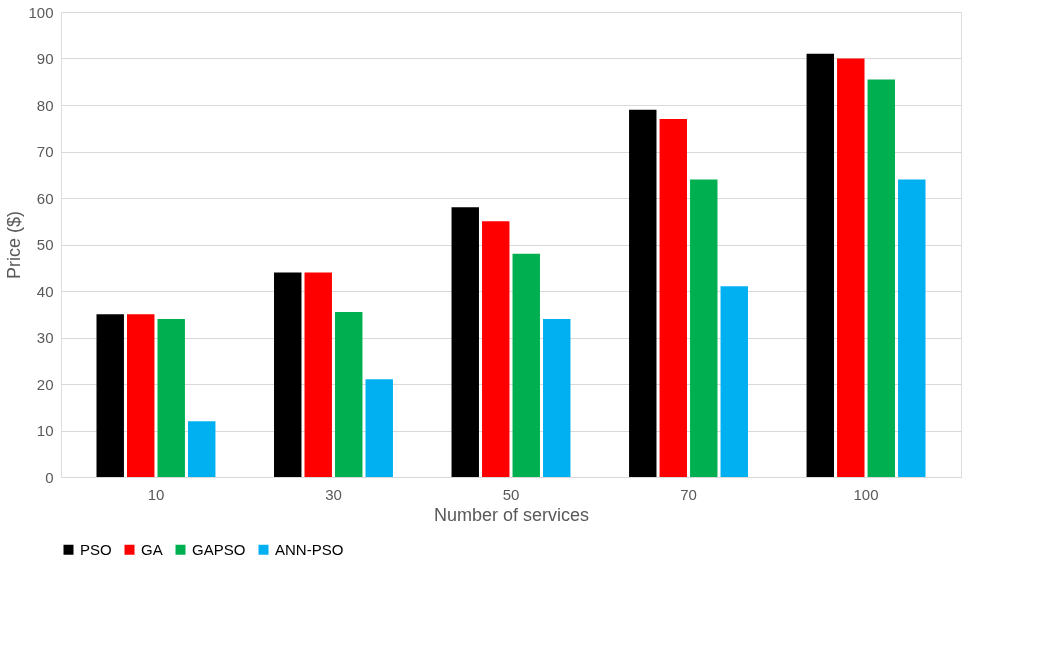 The height and width of the screenshot is (662, 1058). I want to click on x-tick-label: 100, so click(866, 494).